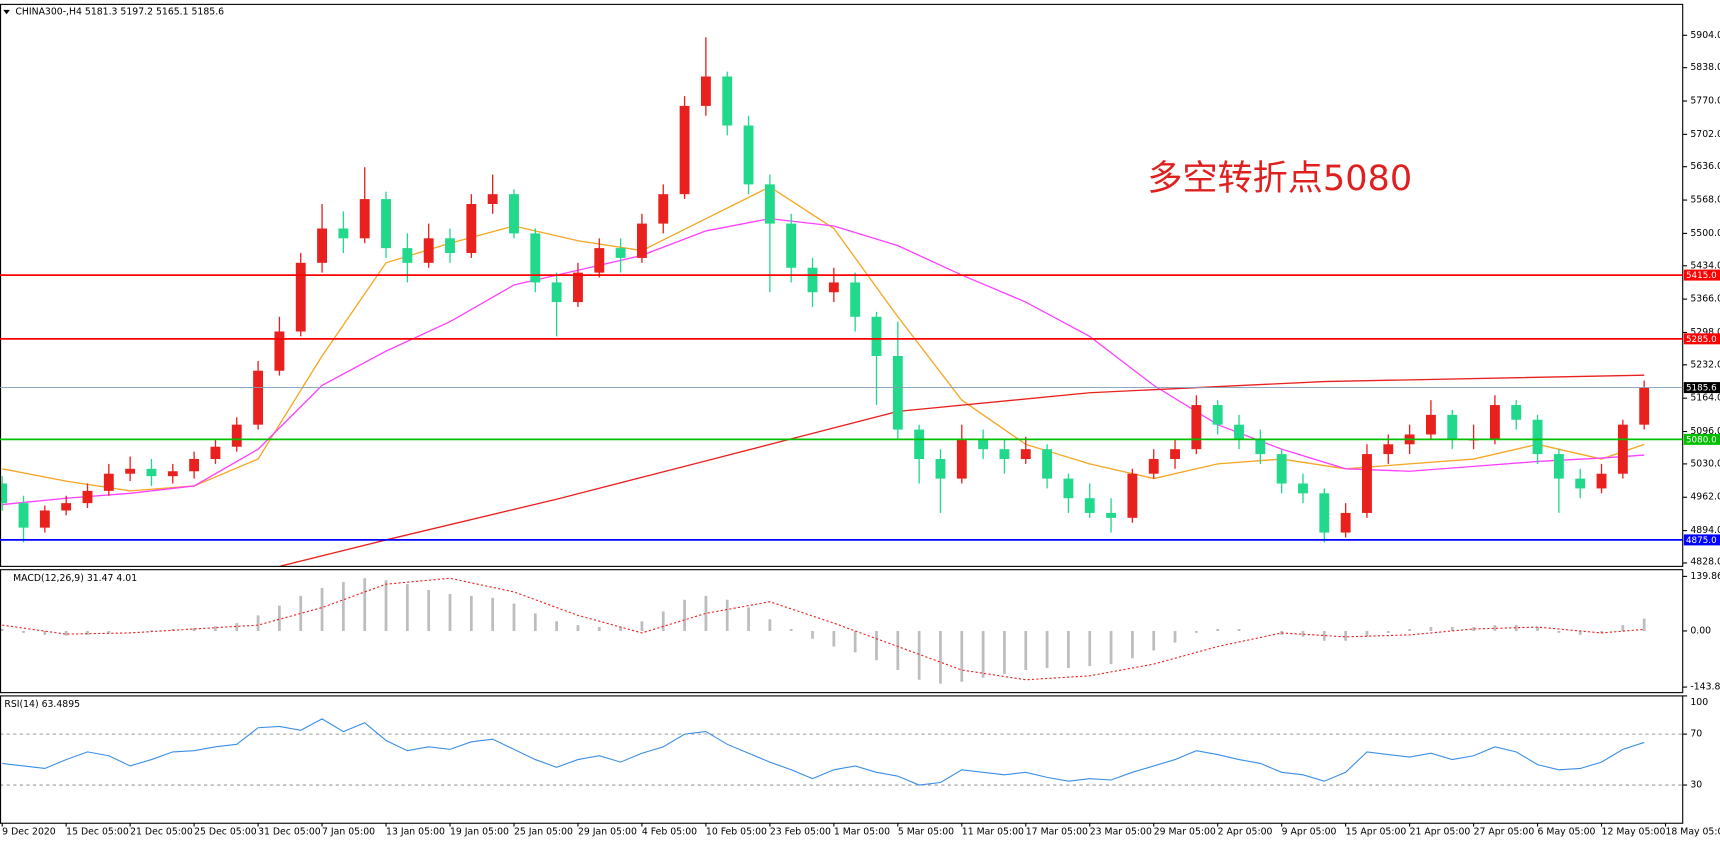 The width and height of the screenshot is (1720, 843). Describe the element at coordinates (1705, 233) in the screenshot. I see `y-tick-label: 5500.0` at that location.